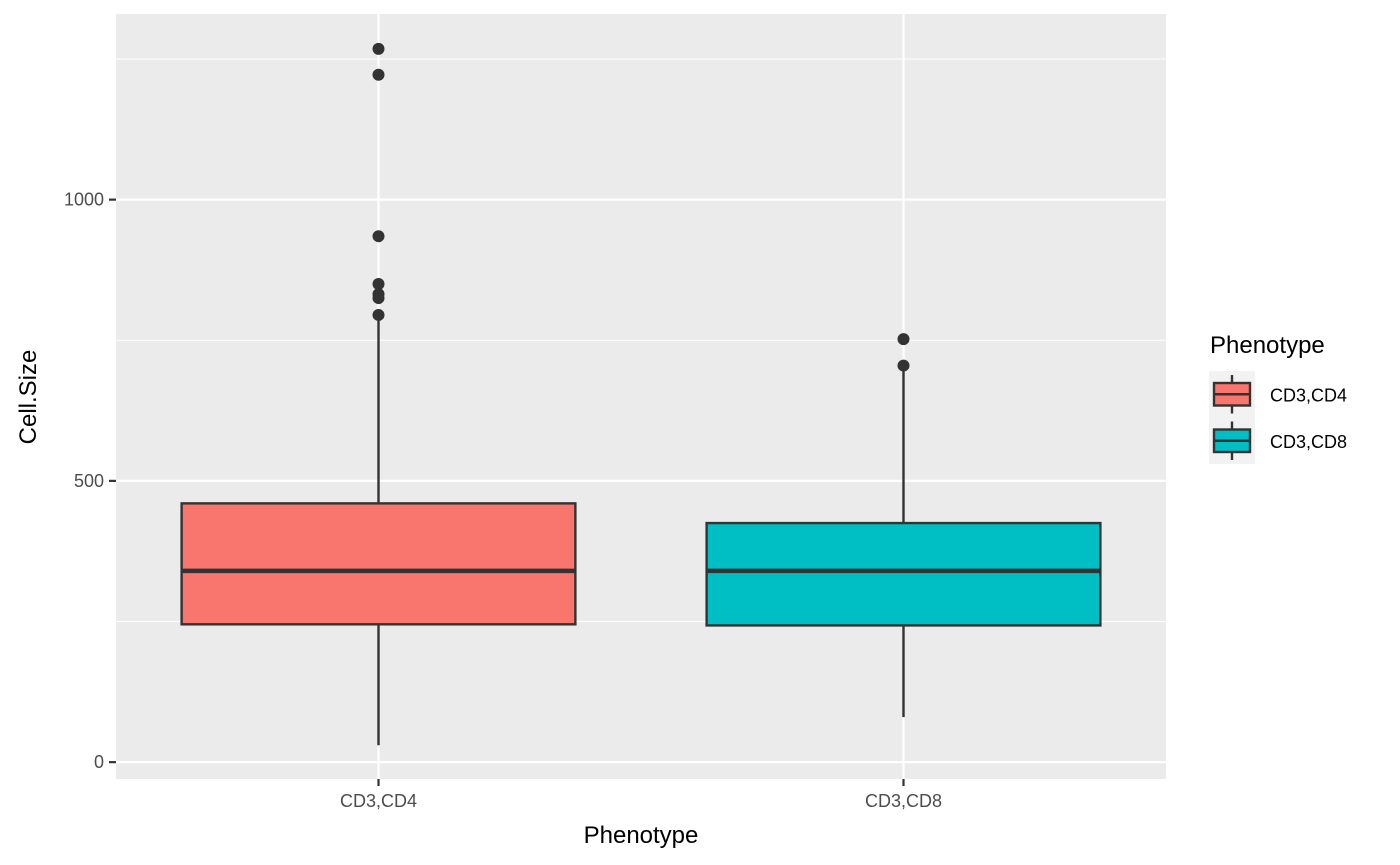  I want to click on legend-entries: CD3,CD4 CD3,CD8, so click(1279, 417).